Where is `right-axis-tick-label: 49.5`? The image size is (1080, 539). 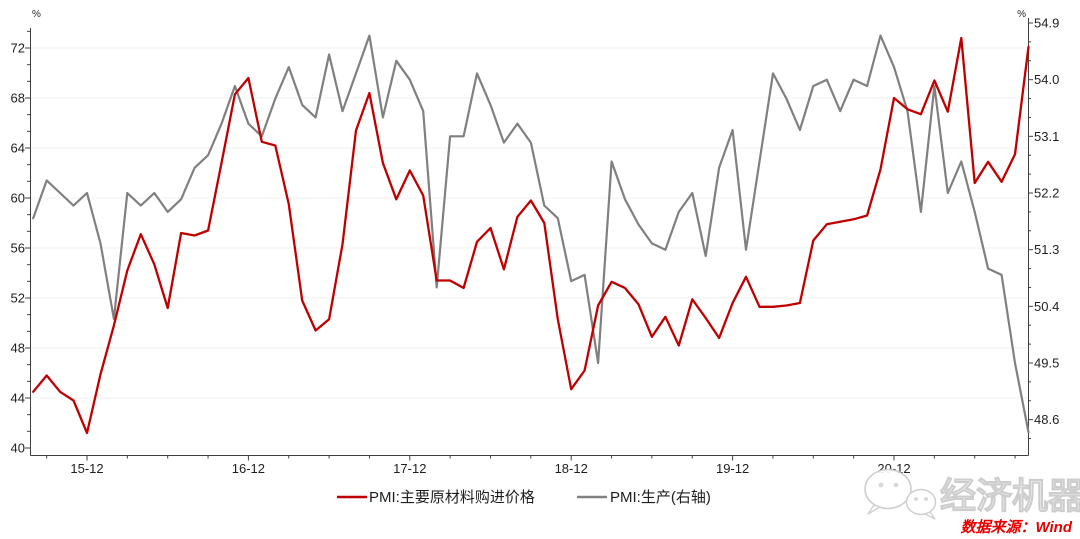 right-axis-tick-label: 49.5 is located at coordinates (1046, 363).